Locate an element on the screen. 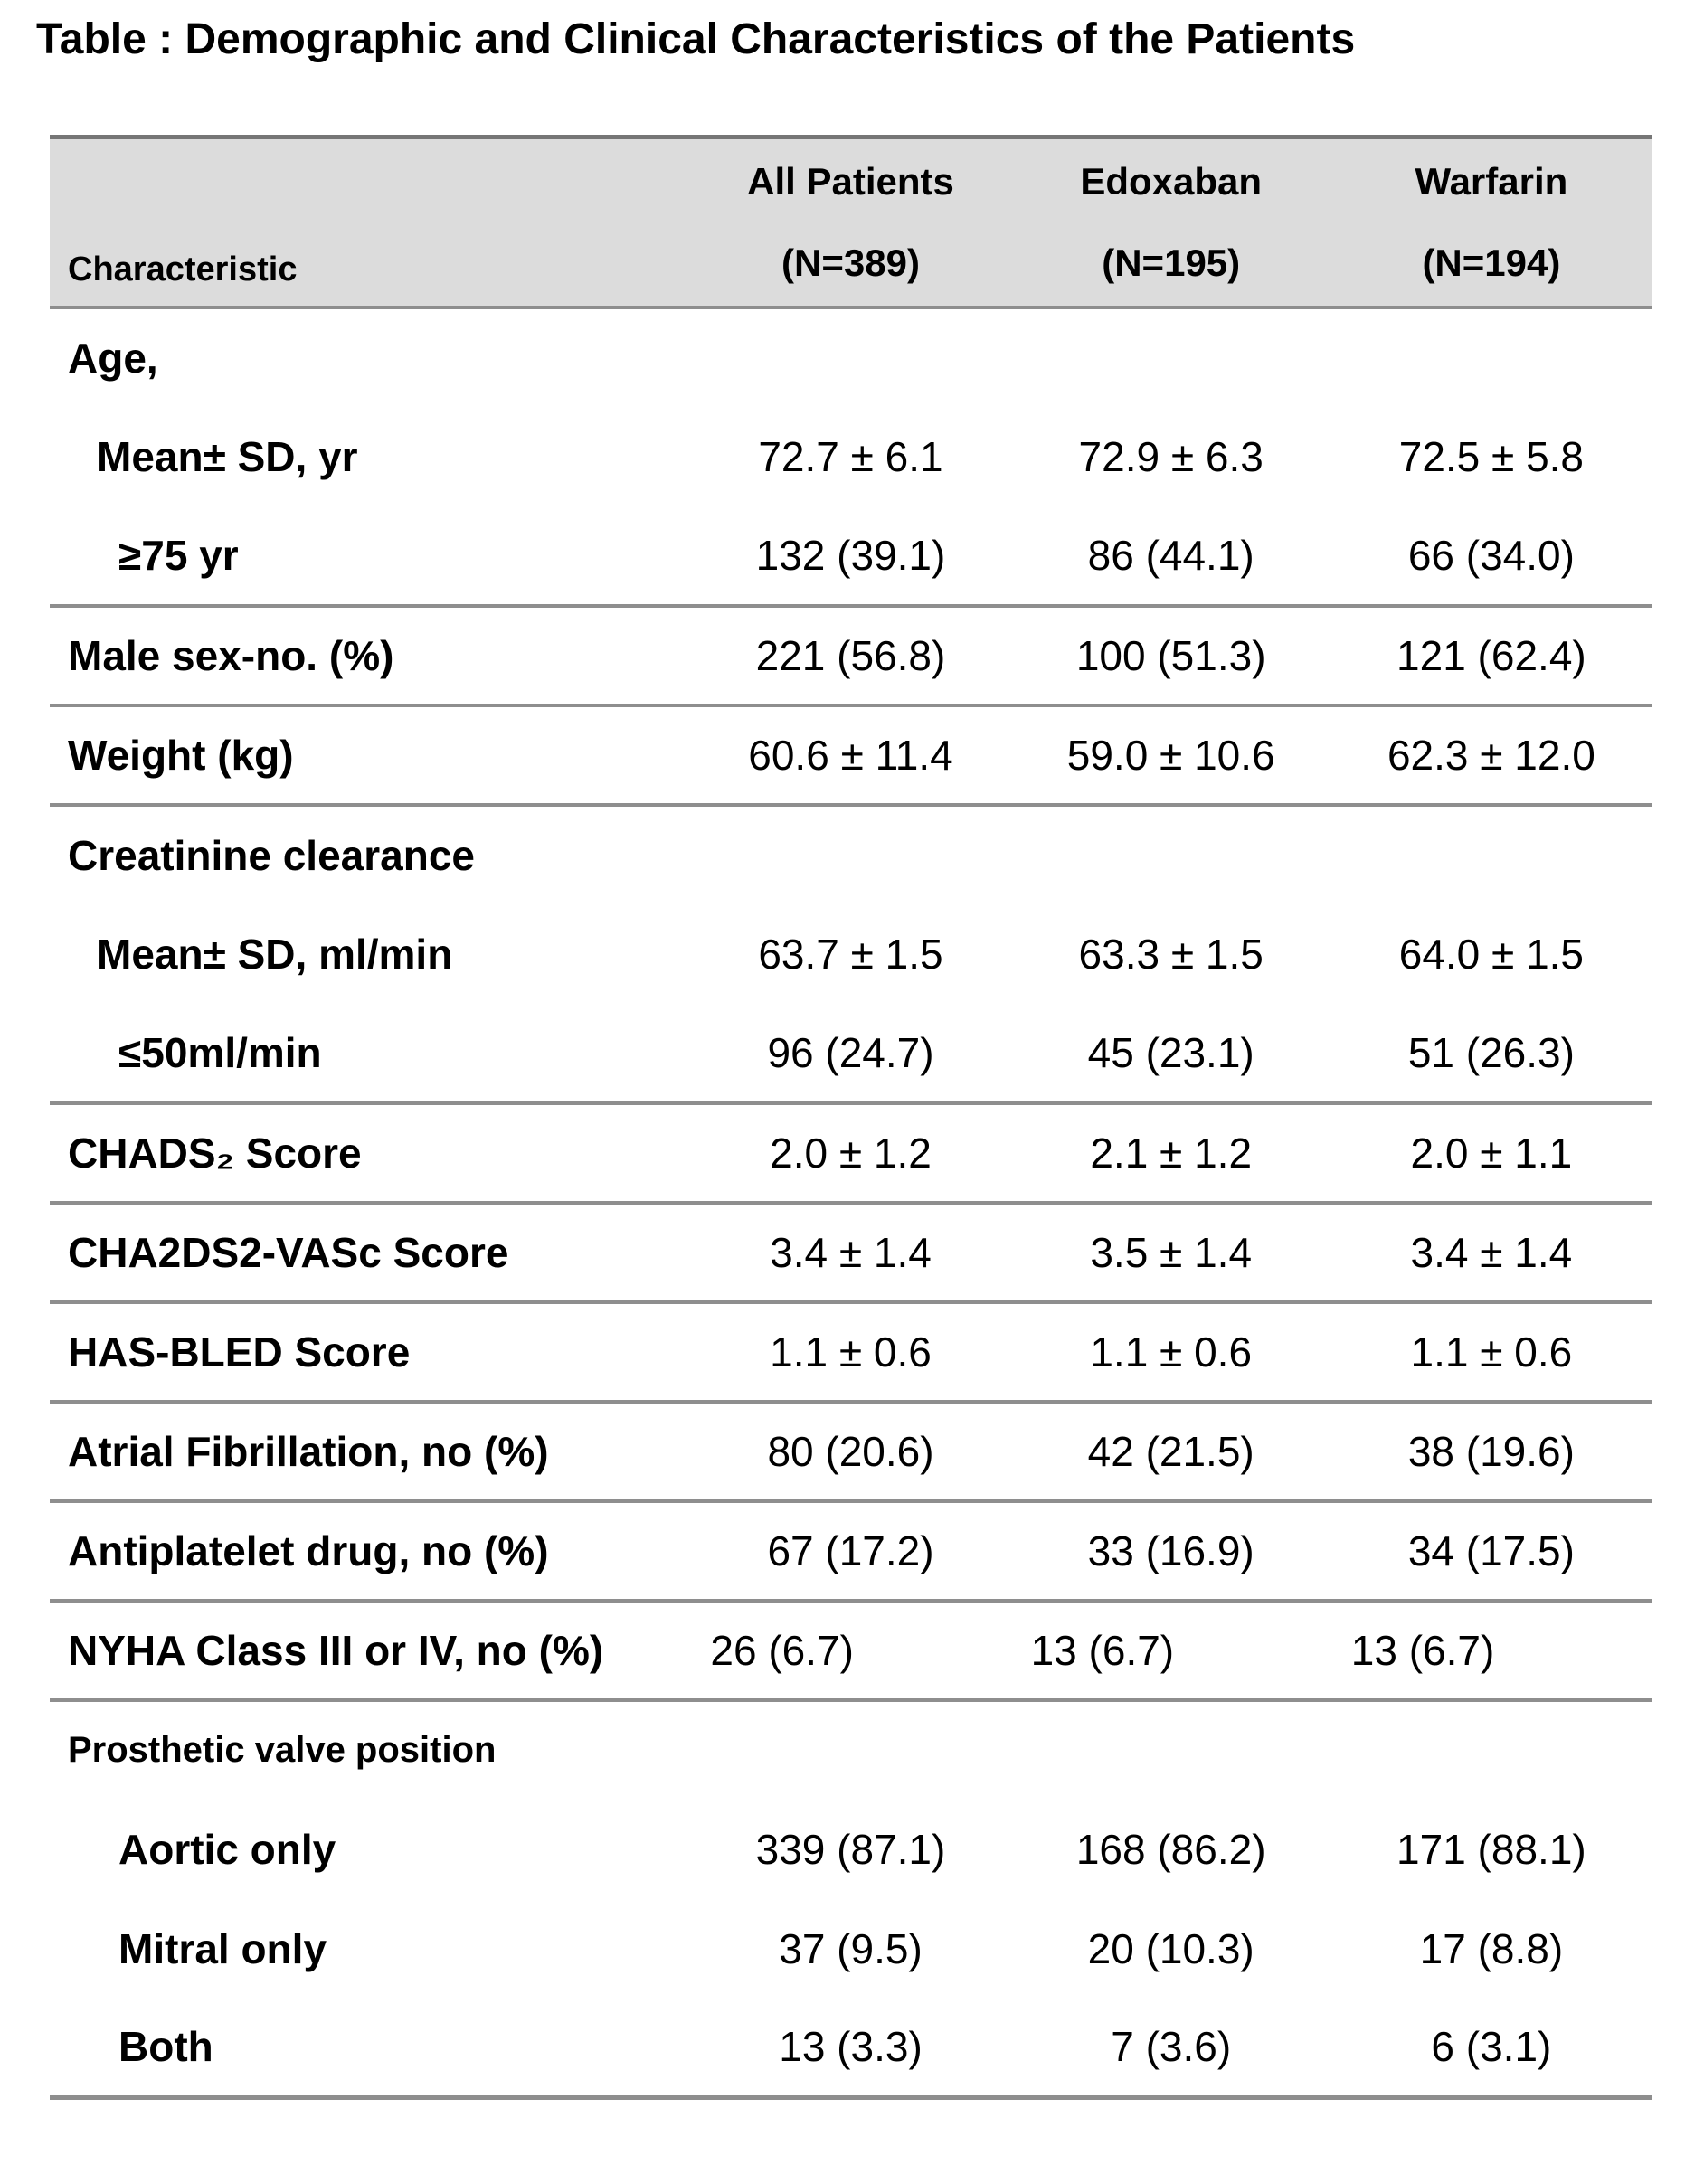  row-label: CHADS₂ Score is located at coordinates (215, 1153).